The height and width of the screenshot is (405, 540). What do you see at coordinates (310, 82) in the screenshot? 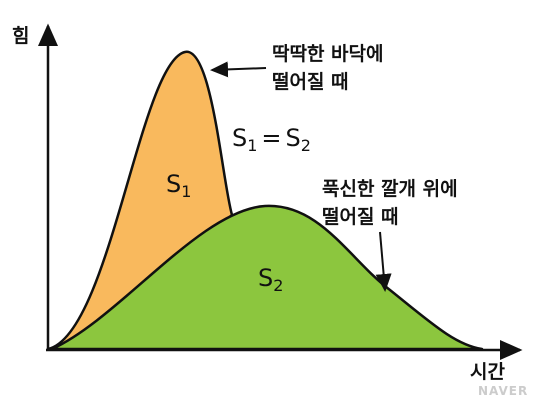
I see `hard-label-line2: 떨어질 때` at bounding box center [310, 82].